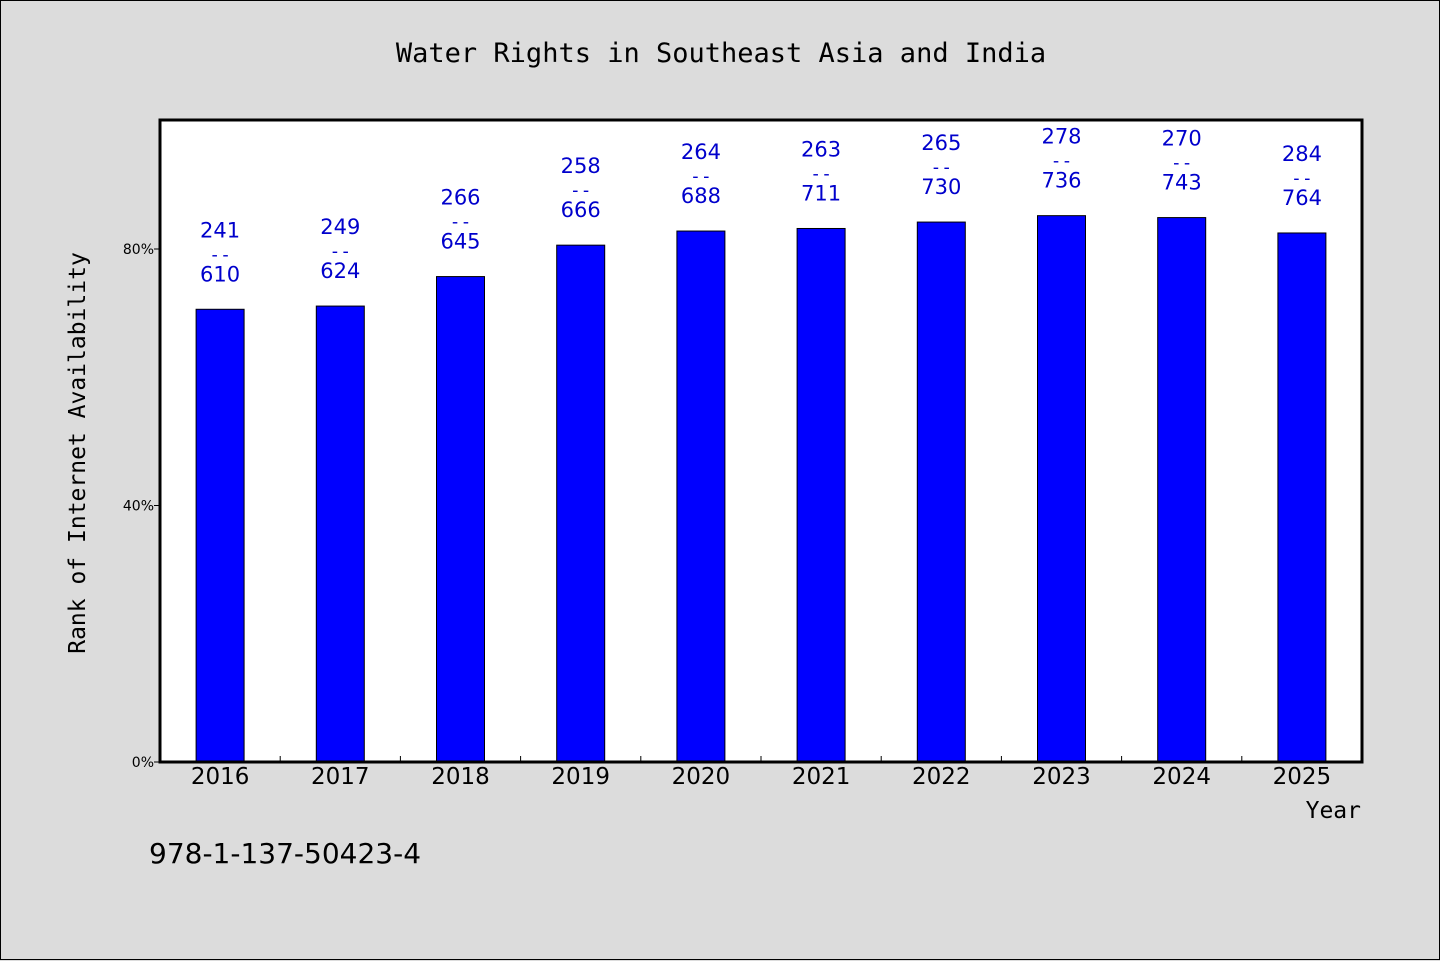 This screenshot has width=1440, height=961. What do you see at coordinates (1181, 777) in the screenshot?
I see `x-tick-label-2024: 2024` at bounding box center [1181, 777].